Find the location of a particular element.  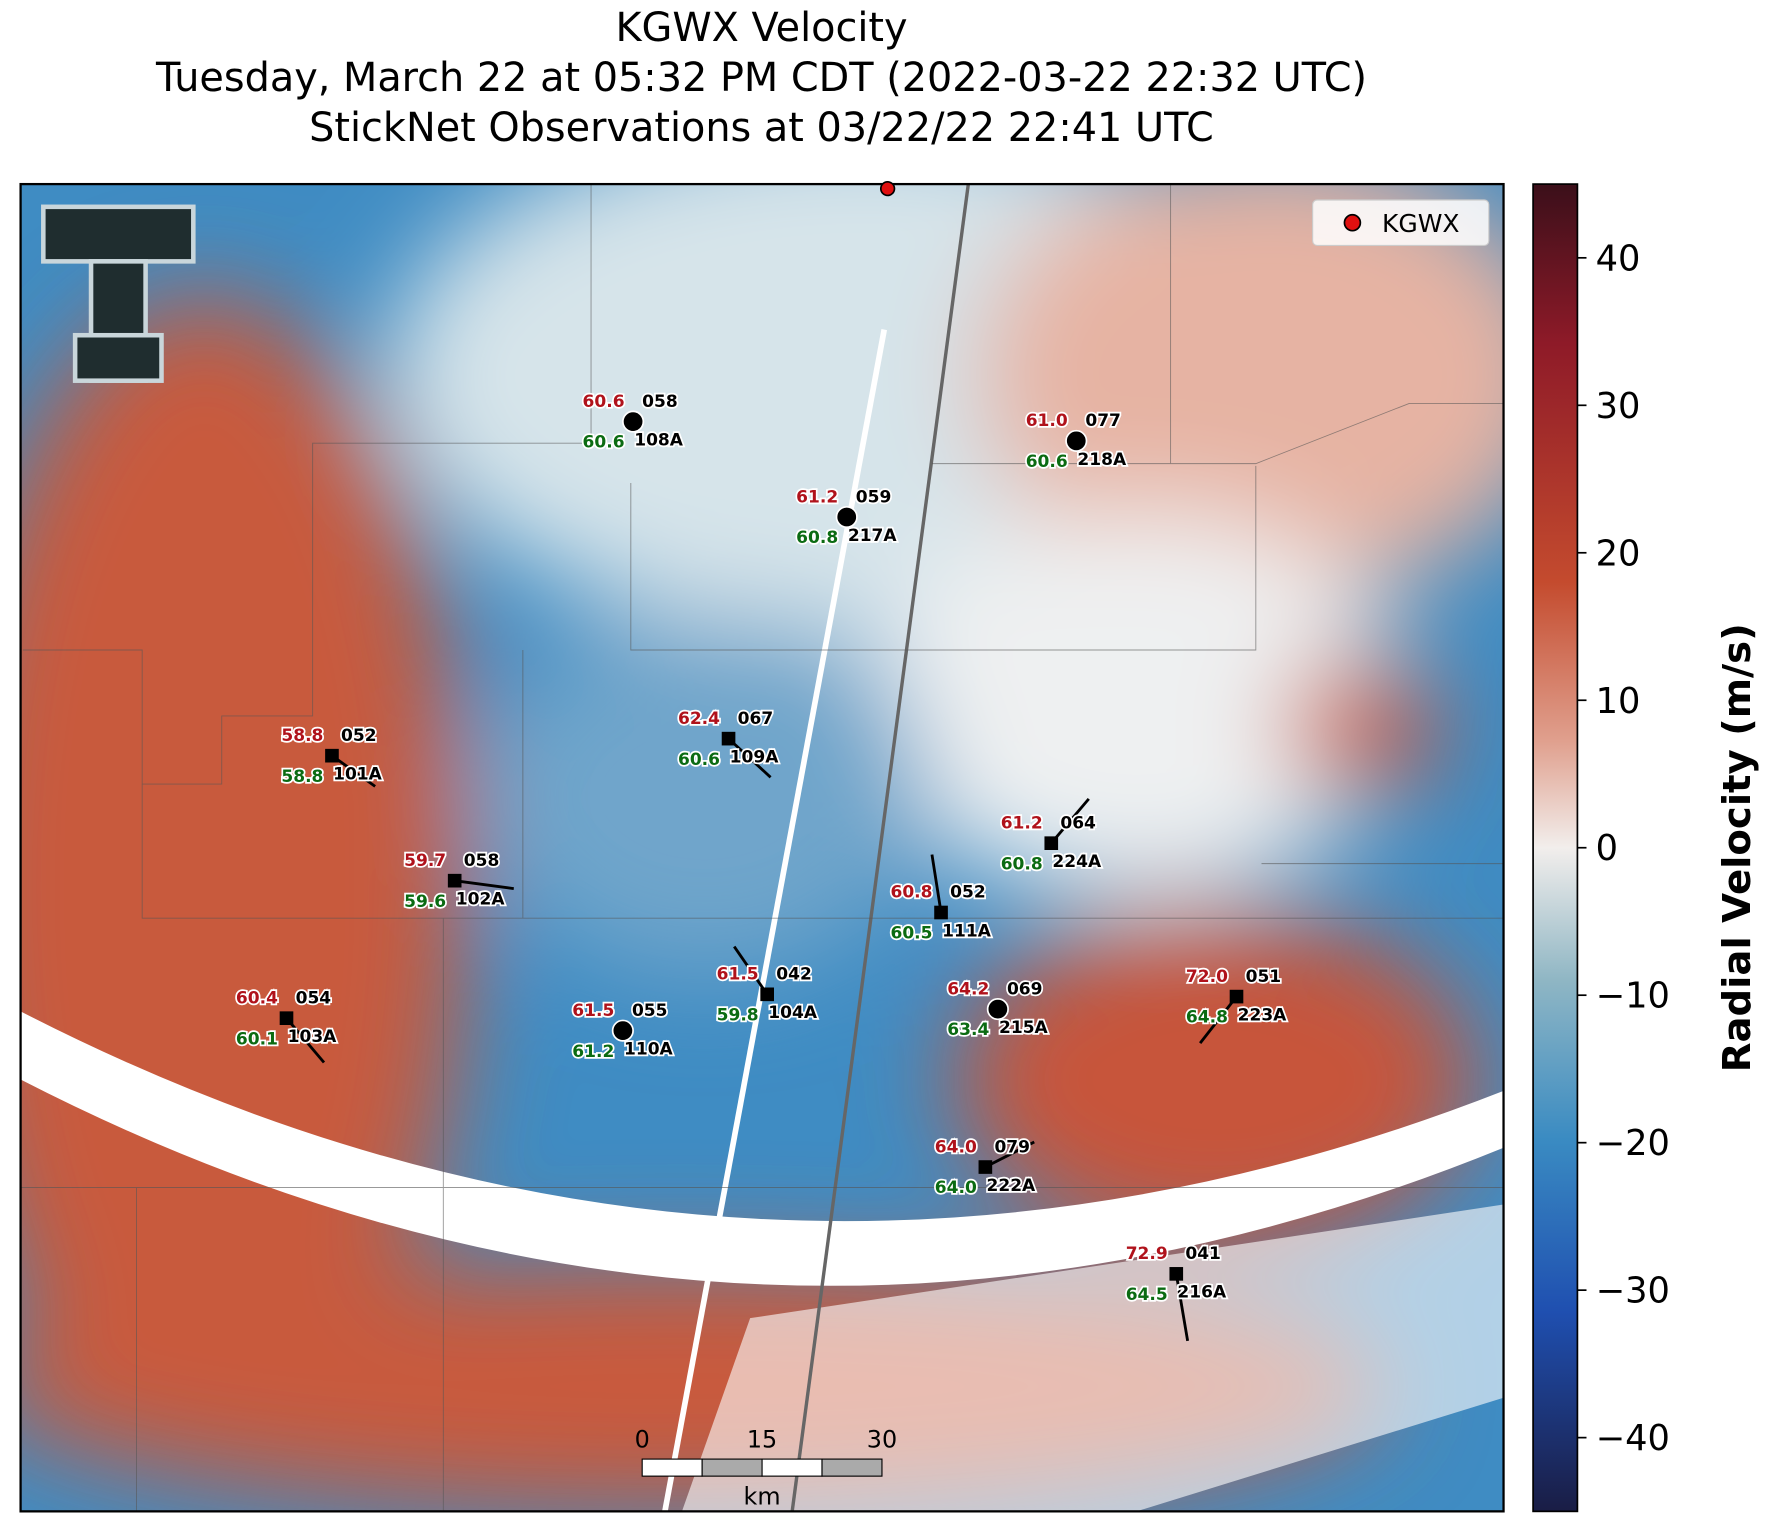

station: 60.8 052 60.5 111A is located at coordinates (941, 899).